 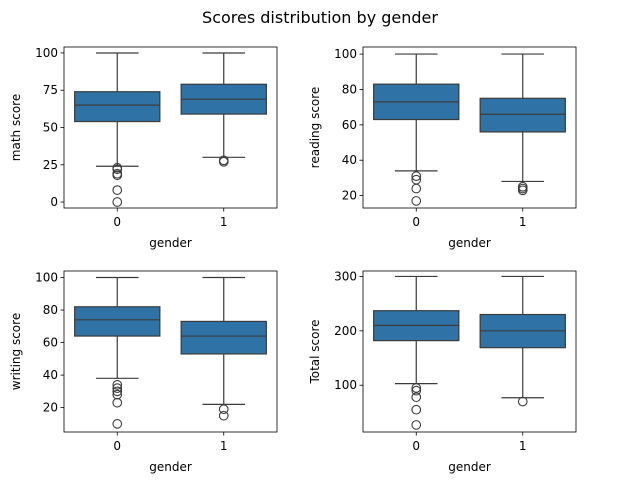 I want to click on y-tick-label: 75, so click(x=50, y=90).